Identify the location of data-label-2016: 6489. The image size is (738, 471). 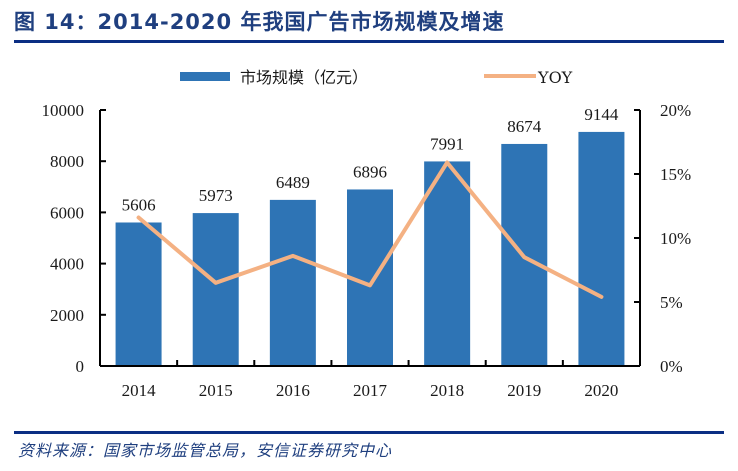
(293, 182).